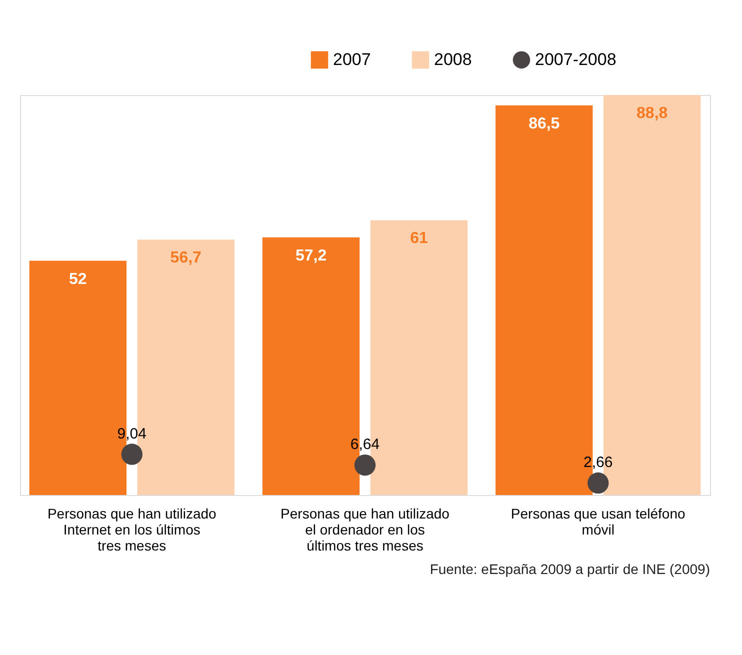 This screenshot has width=742, height=655. Describe the element at coordinates (365, 530) in the screenshot. I see `x-tick-label: Personas que han utilizado el ordenador en los últimos tres meses` at that location.